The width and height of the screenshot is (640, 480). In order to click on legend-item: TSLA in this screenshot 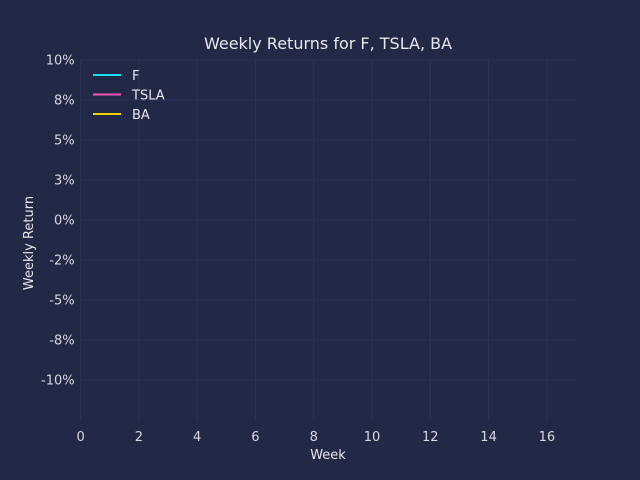, I will do `click(129, 96)`.